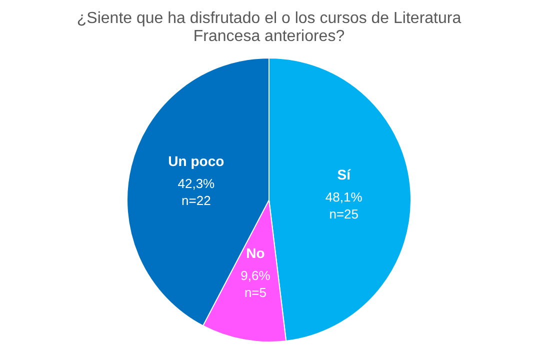 This screenshot has height=347, width=538. What do you see at coordinates (344, 205) in the screenshot?
I see `data-label: 48,1% n=25` at bounding box center [344, 205].